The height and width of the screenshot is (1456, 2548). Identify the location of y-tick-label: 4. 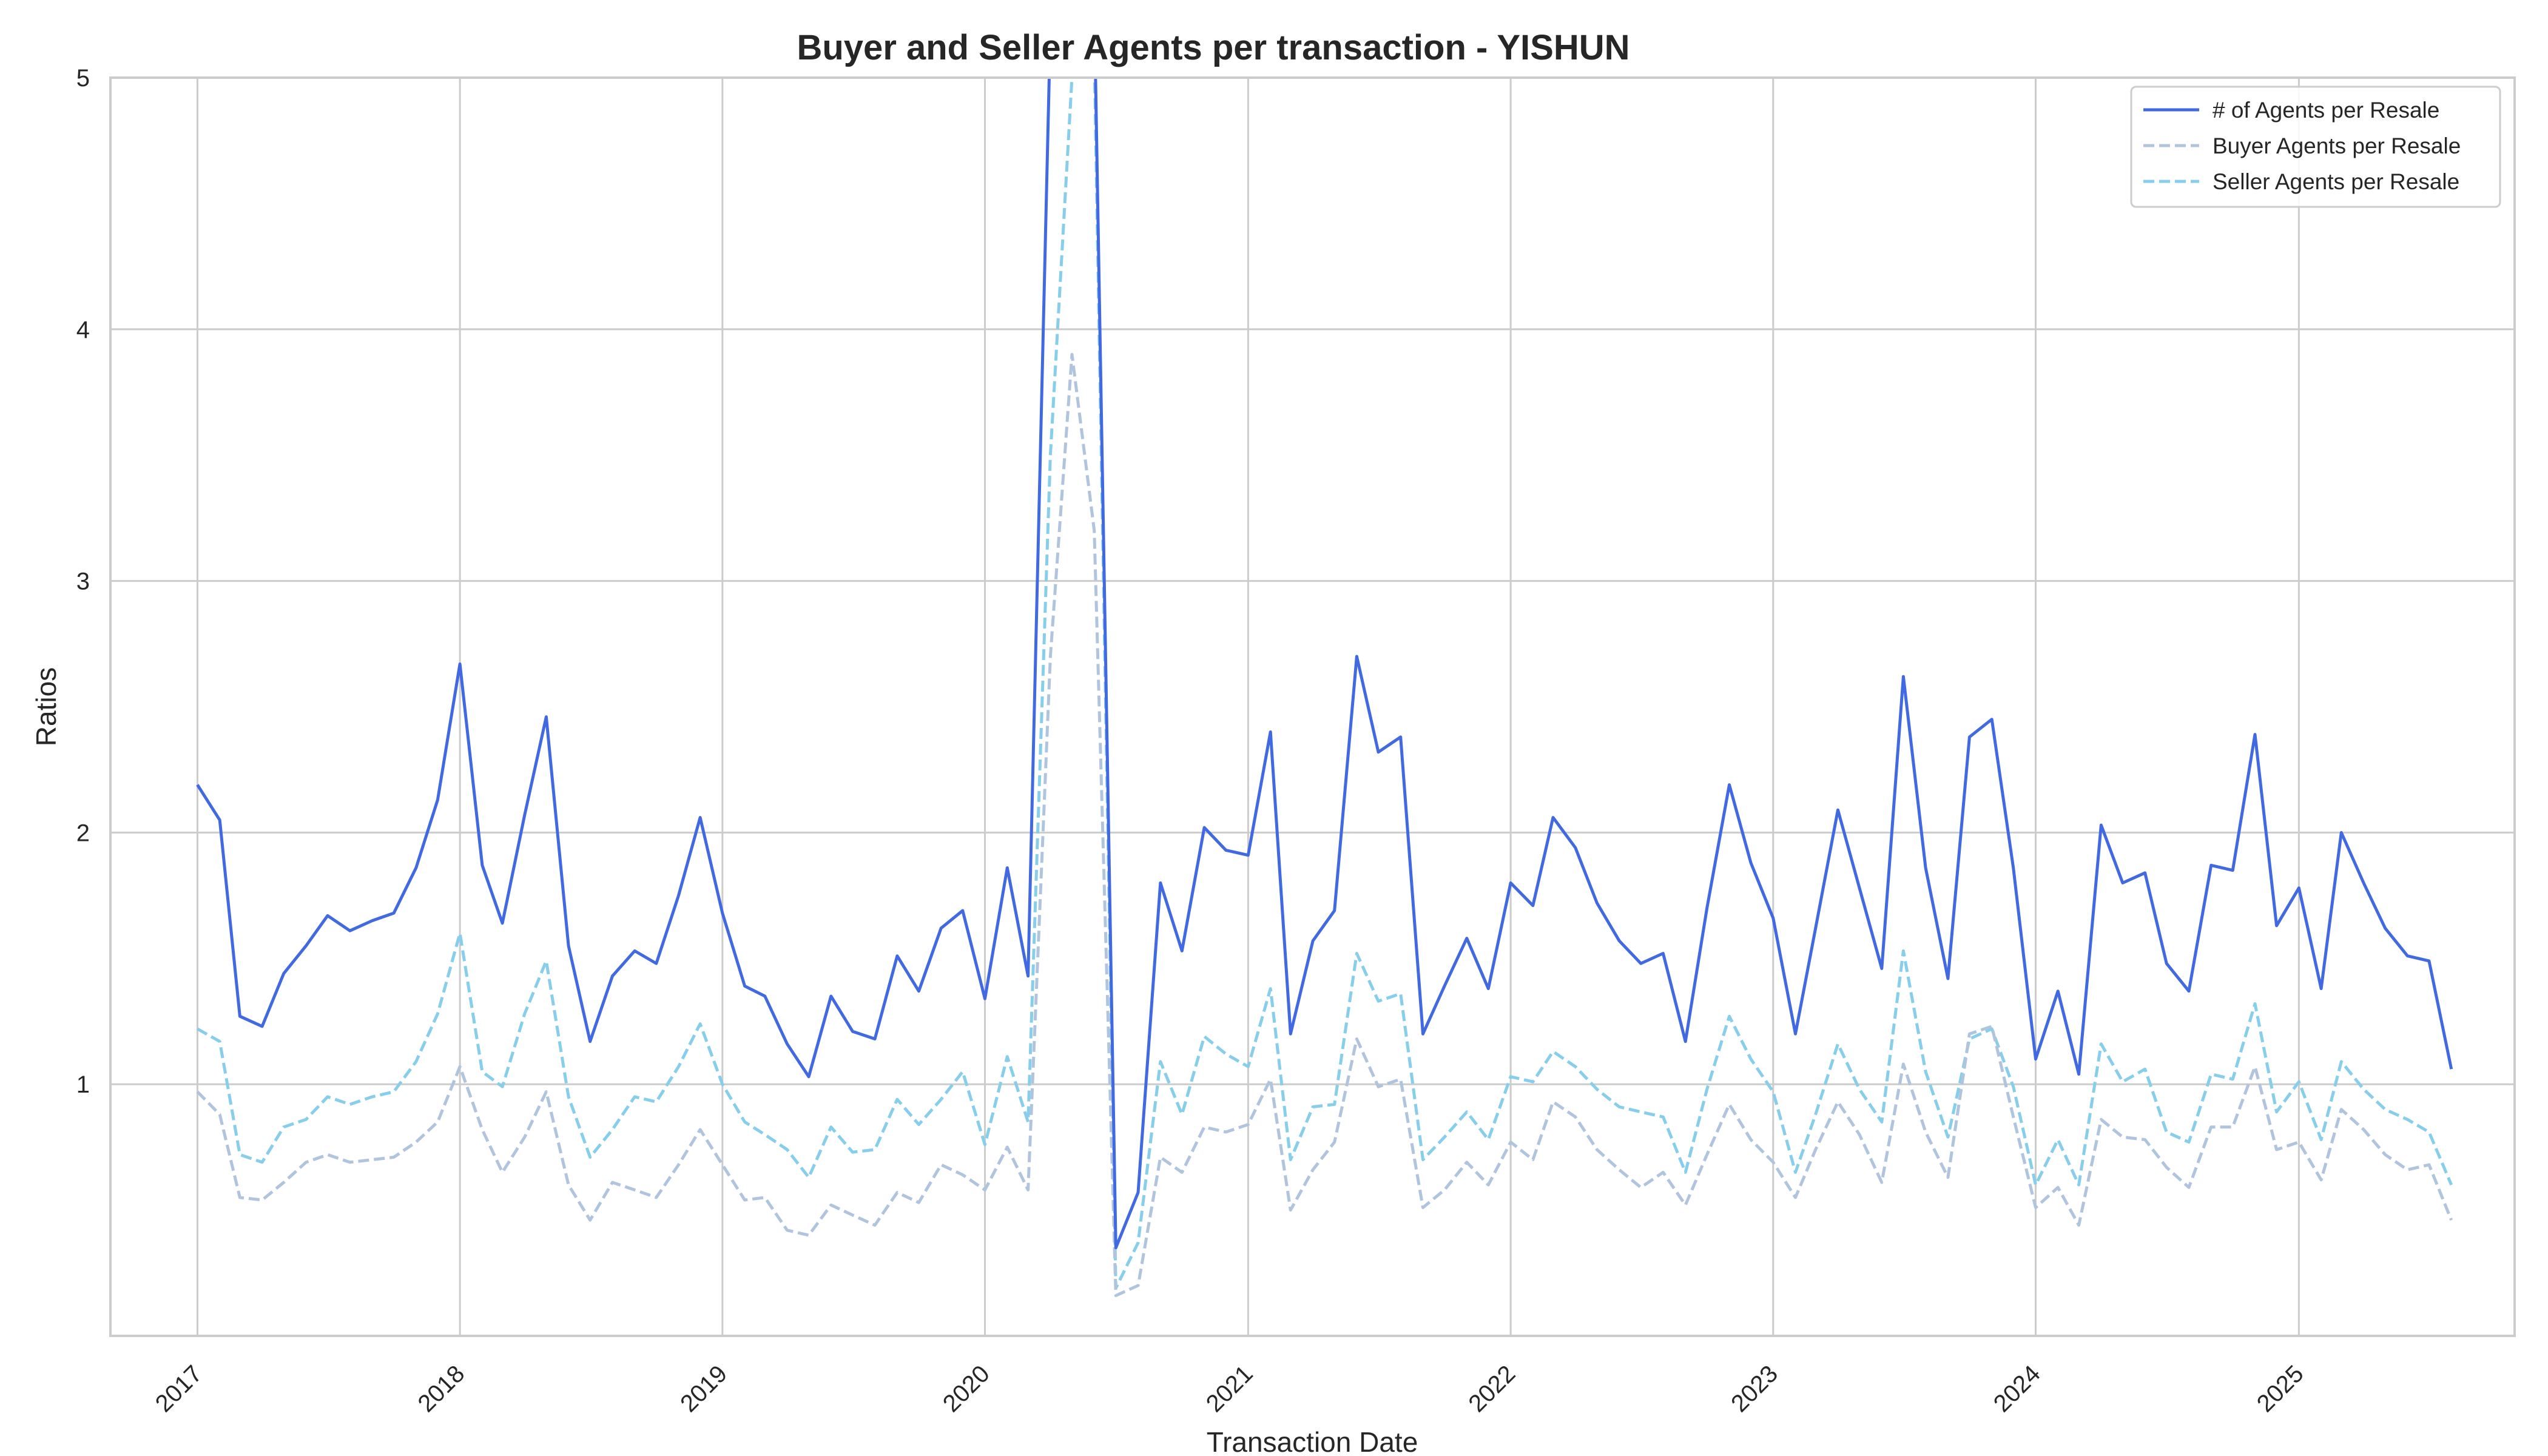
(83, 330).